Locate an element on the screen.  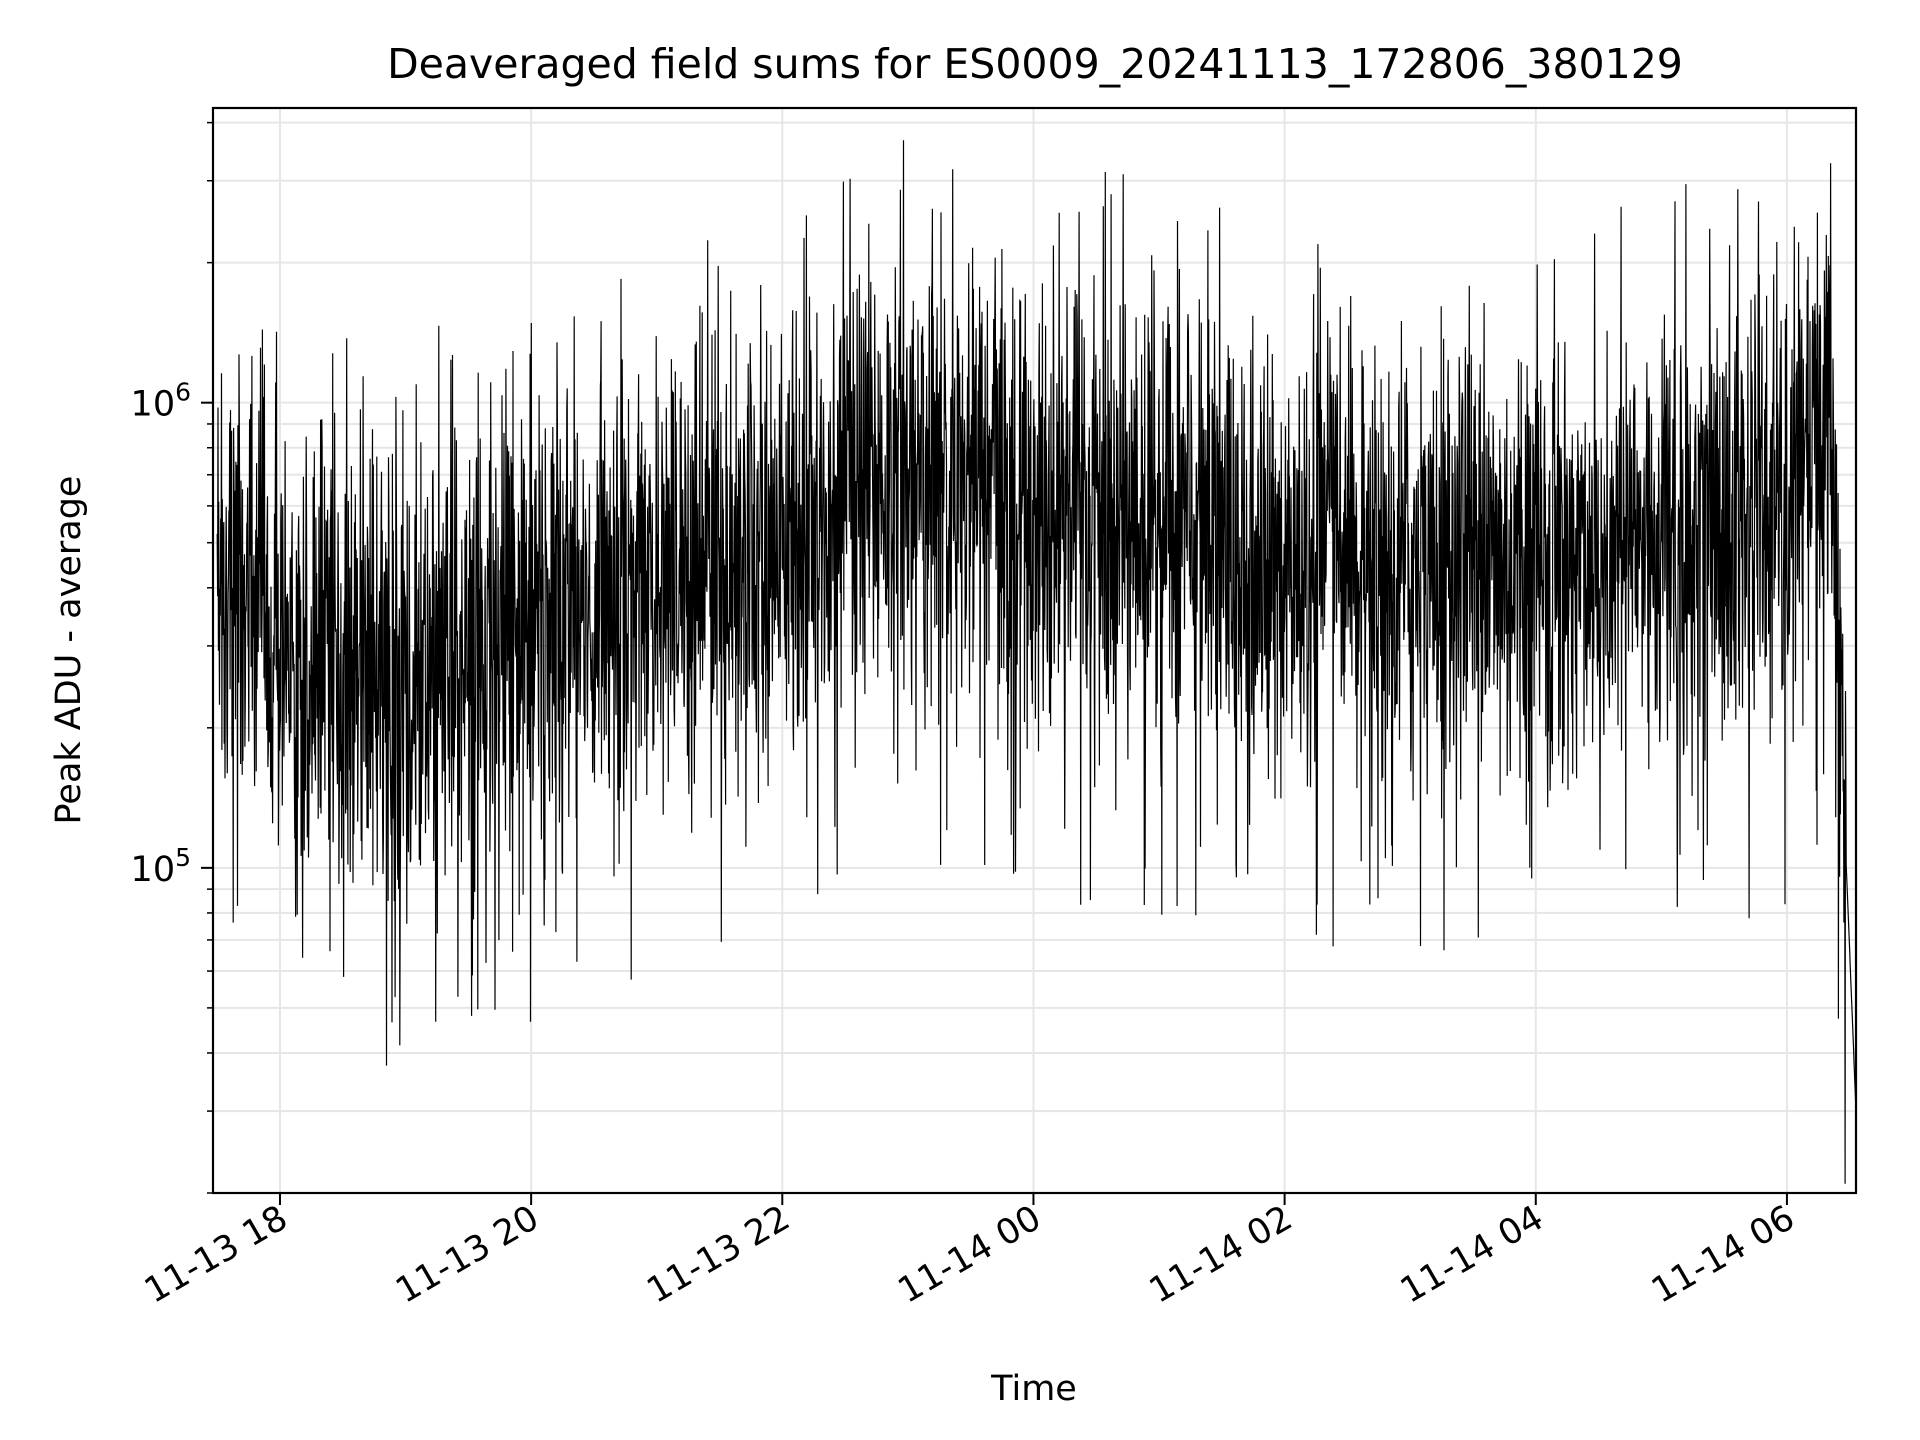
y-tick-label: 10⁵ is located at coordinates (161, 866).